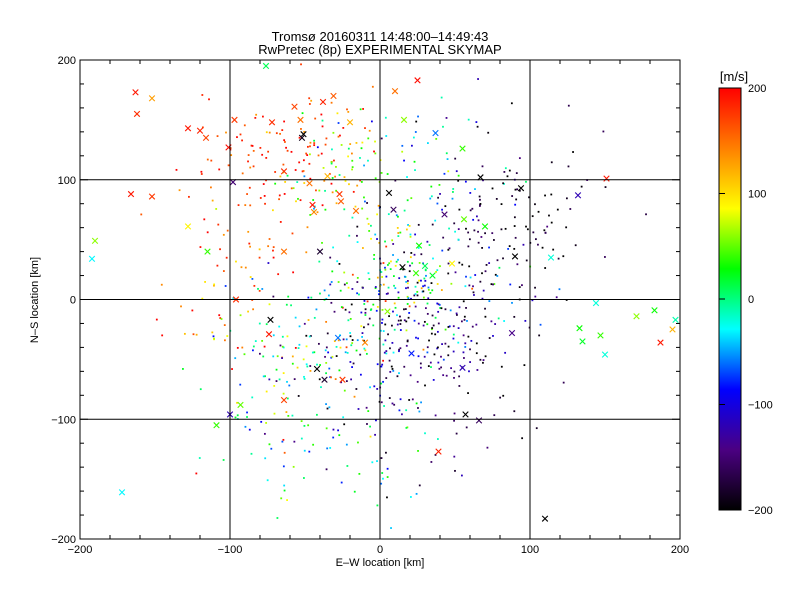 Image resolution: width=800 pixels, height=600 pixels. Describe the element at coordinates (380, 36) in the screenshot. I see `chart-title: Tromsø 20160311 14:48:00–14:49:43` at that location.